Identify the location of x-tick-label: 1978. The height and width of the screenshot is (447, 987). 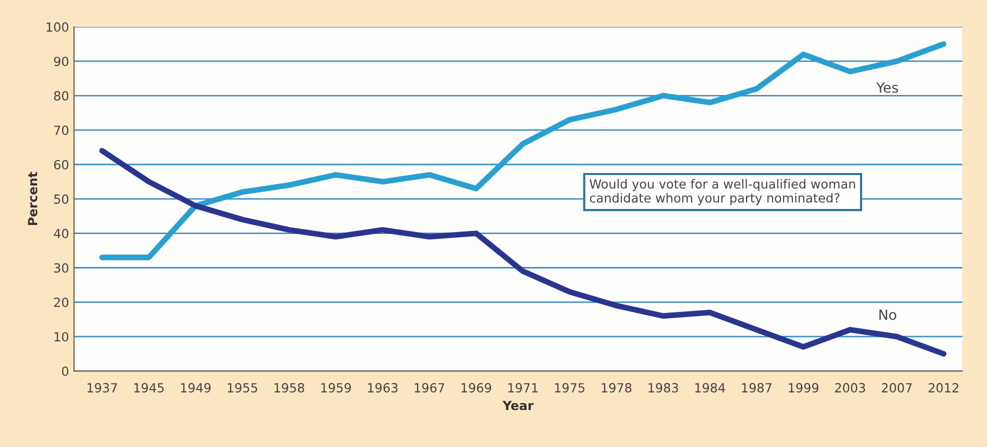
(617, 387).